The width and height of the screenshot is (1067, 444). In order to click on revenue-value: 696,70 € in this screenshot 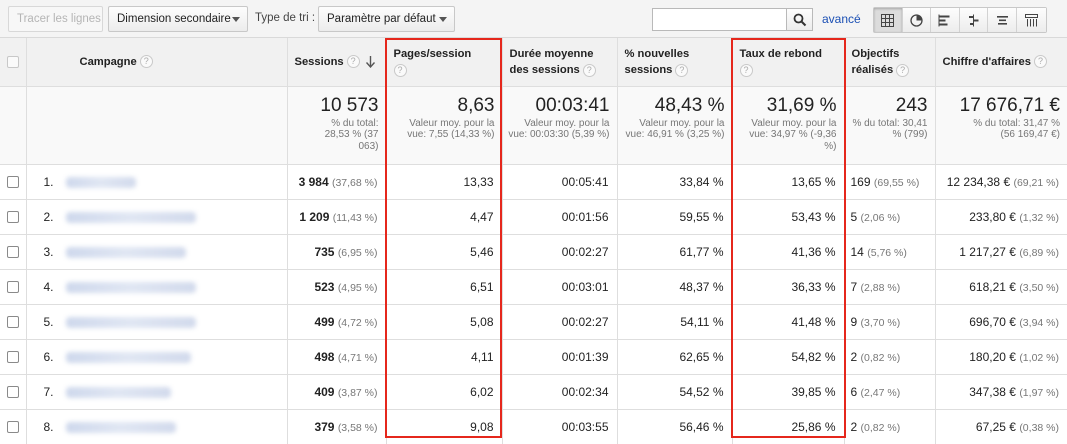, I will do `click(992, 321)`.